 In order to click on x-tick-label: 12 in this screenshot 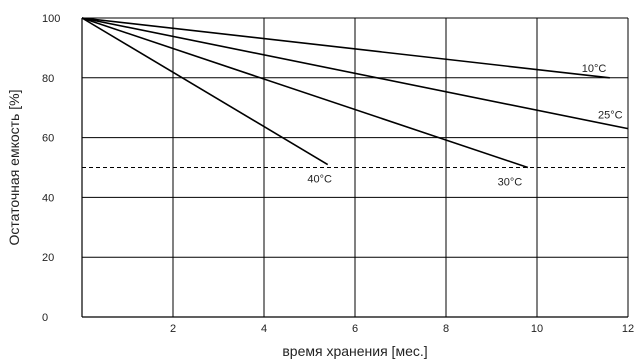, I will do `click(628, 329)`.